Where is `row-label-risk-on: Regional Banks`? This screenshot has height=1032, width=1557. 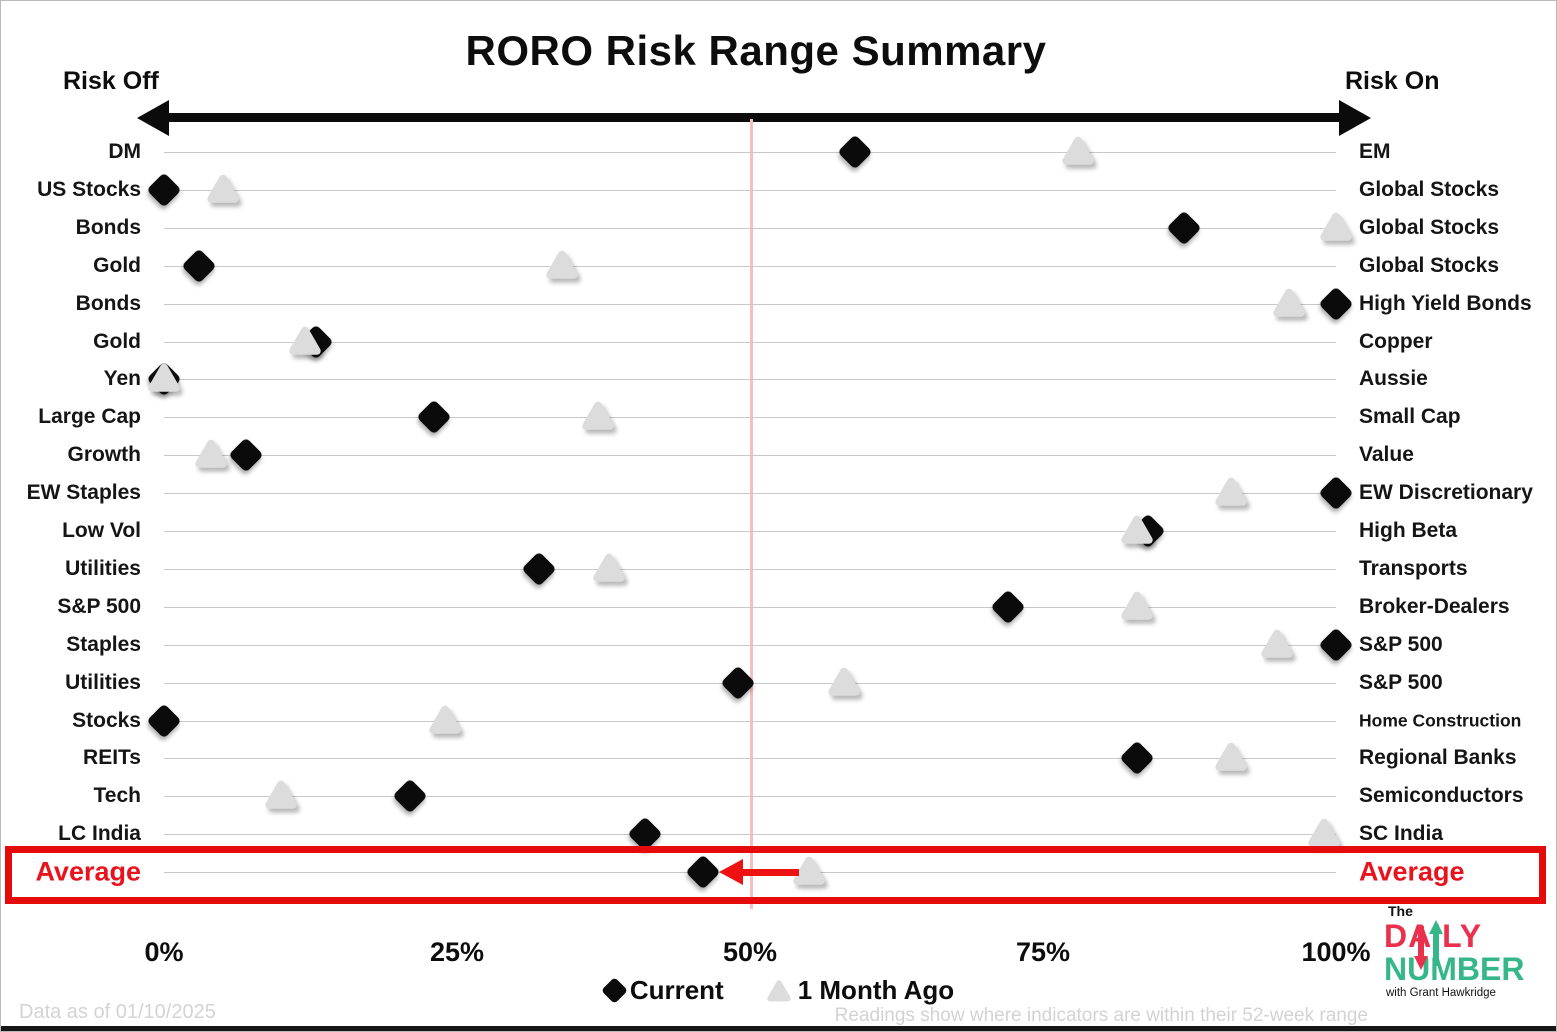
row-label-risk-on: Regional Banks is located at coordinates (1438, 758).